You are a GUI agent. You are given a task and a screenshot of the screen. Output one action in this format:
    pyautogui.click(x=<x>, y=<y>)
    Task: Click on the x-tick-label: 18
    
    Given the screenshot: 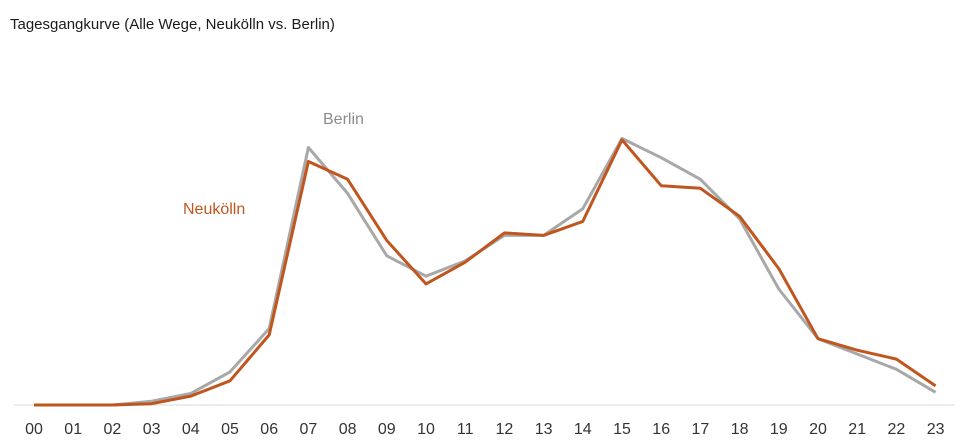 What is the action you would take?
    pyautogui.click(x=740, y=429)
    